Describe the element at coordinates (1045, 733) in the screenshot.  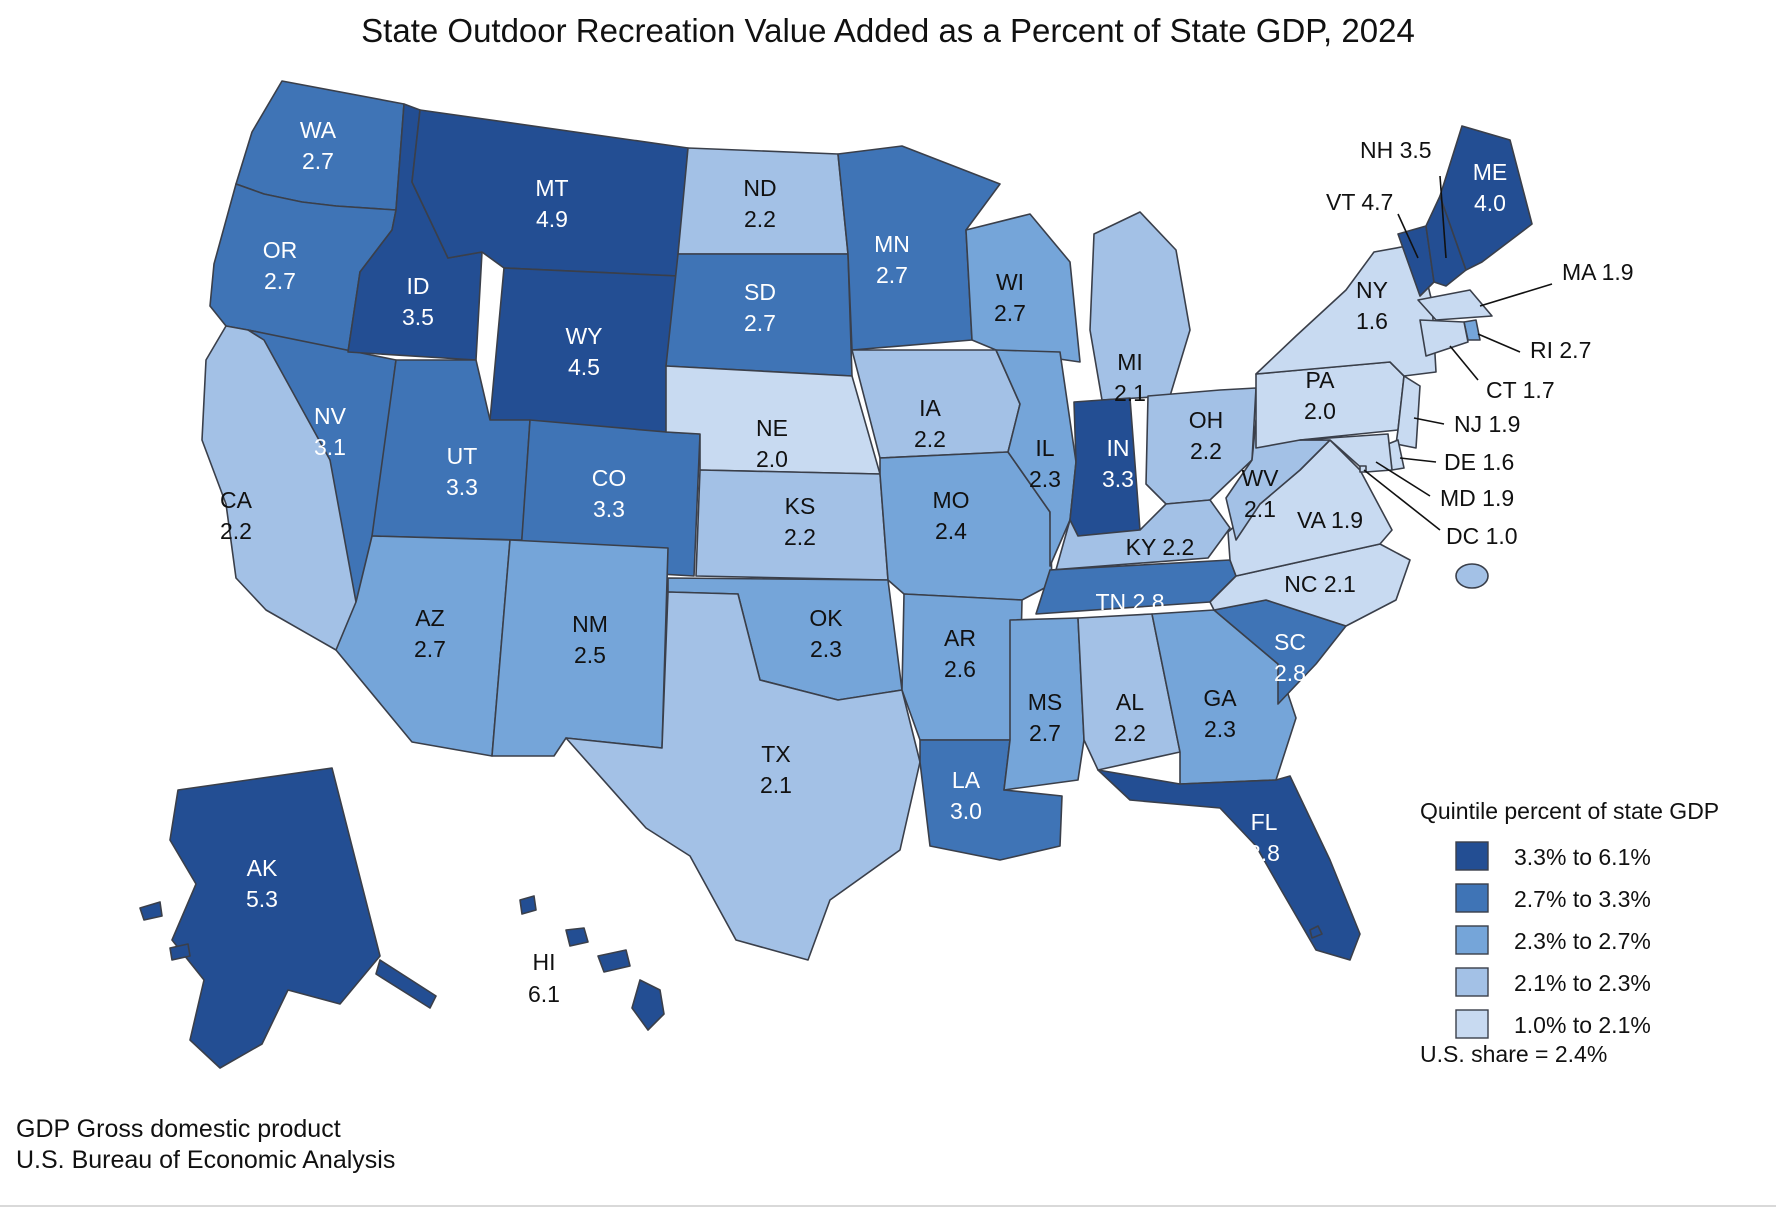
I see `state-value-ms: 2.7` at that location.